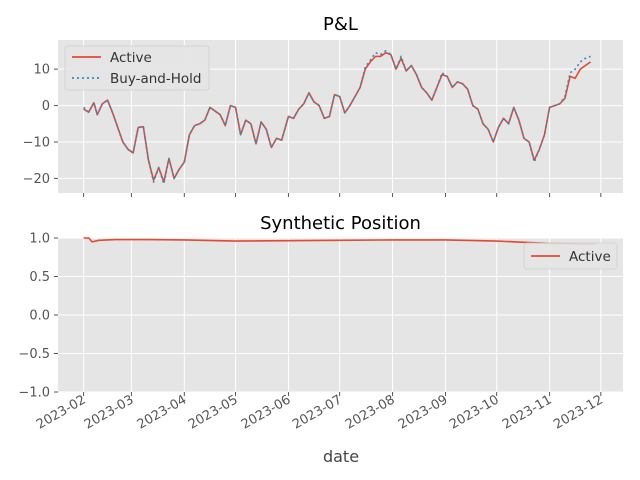  Describe the element at coordinates (155, 79) in the screenshot. I see `pnl-legend-label-buy-hold: Buy-and-Hold` at that location.